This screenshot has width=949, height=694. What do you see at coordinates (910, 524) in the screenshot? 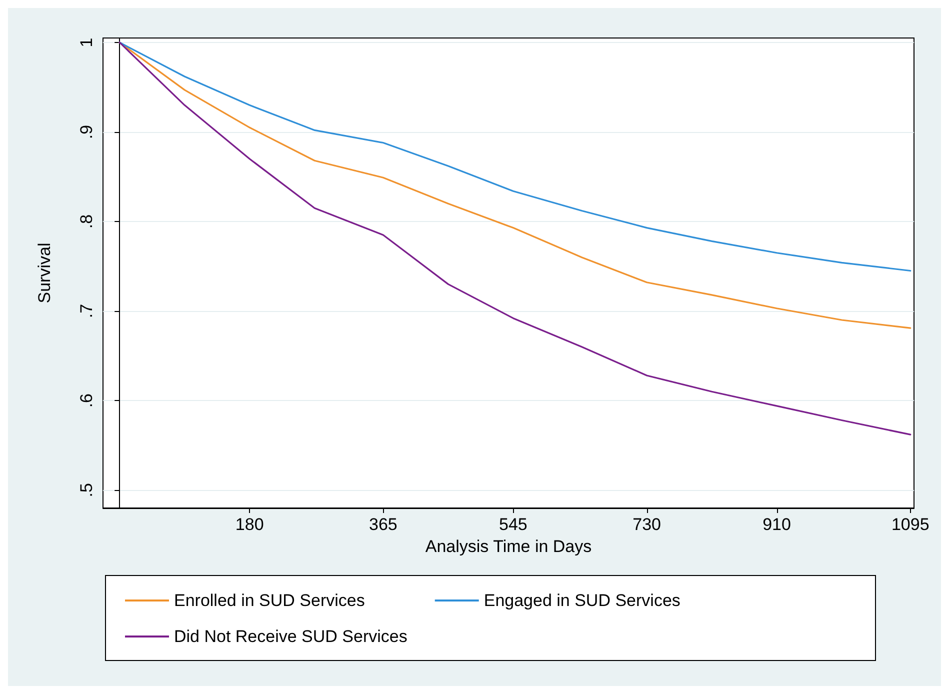
I see `x-tick-label: 1095` at bounding box center [910, 524].